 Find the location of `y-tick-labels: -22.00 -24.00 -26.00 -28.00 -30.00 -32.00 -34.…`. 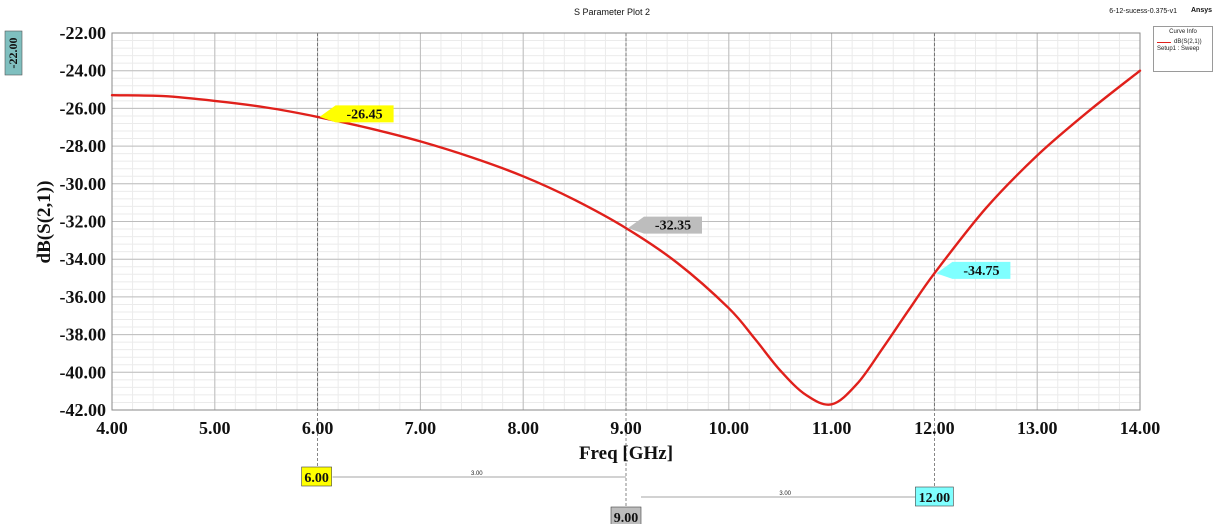

y-tick-labels: -22.00 -24.00 -26.00 -28.00 -30.00 -32.00 -34.… is located at coordinates (83, 221).